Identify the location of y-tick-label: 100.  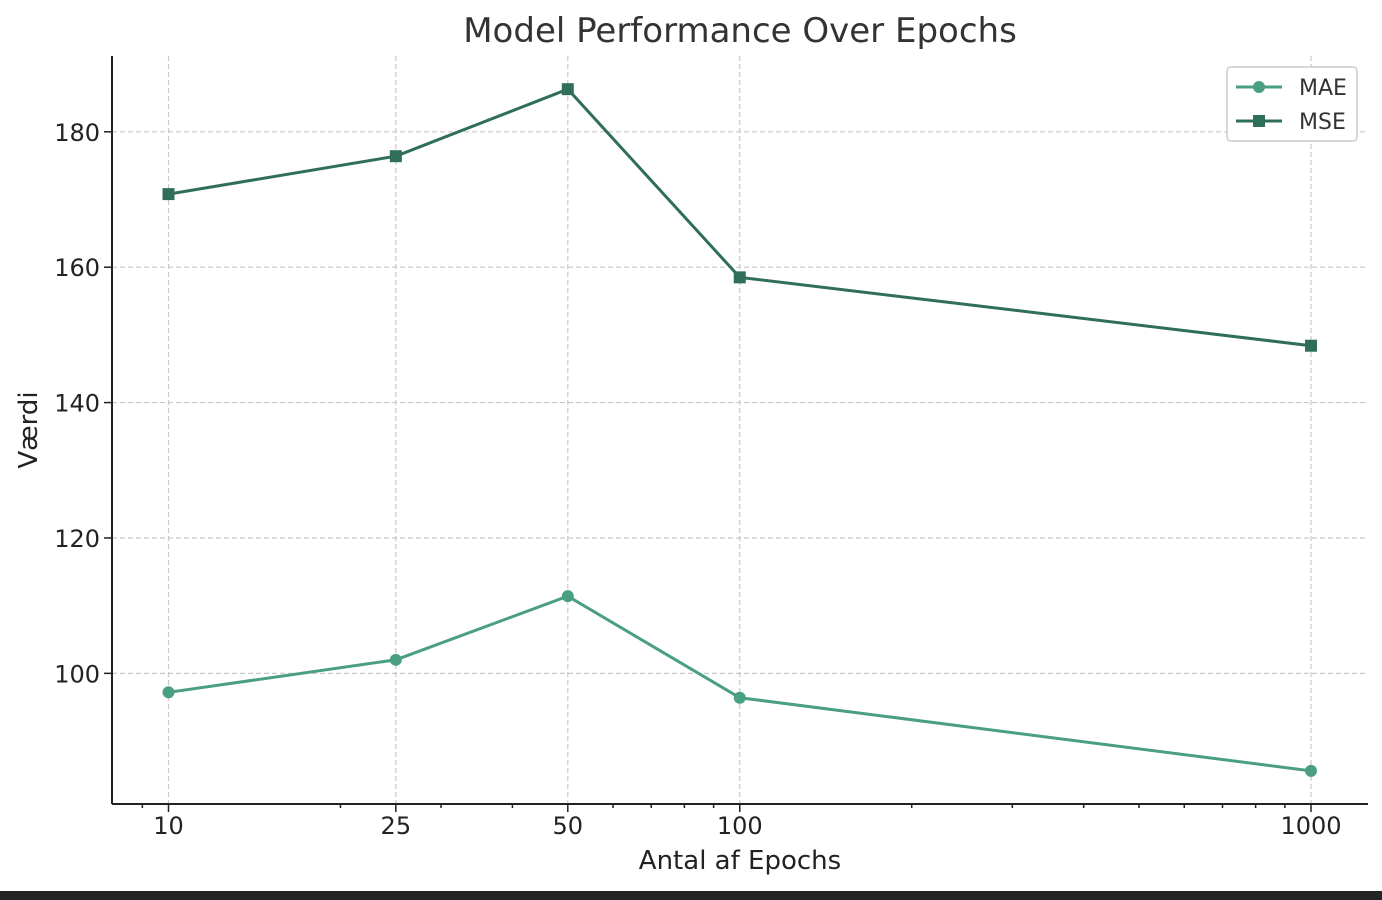
(77, 674).